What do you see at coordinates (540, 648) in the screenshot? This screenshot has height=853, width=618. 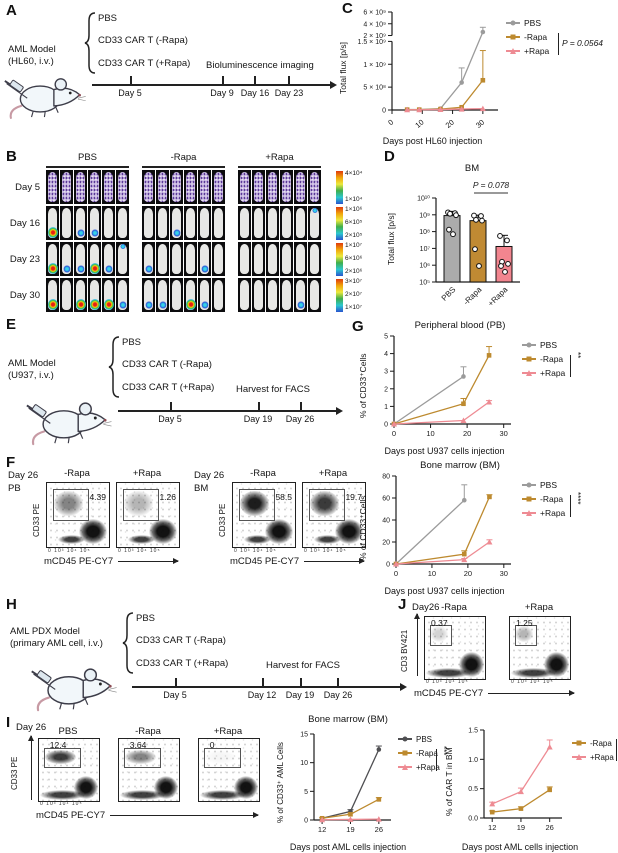 I see `flow-plot: 1.25` at bounding box center [540, 648].